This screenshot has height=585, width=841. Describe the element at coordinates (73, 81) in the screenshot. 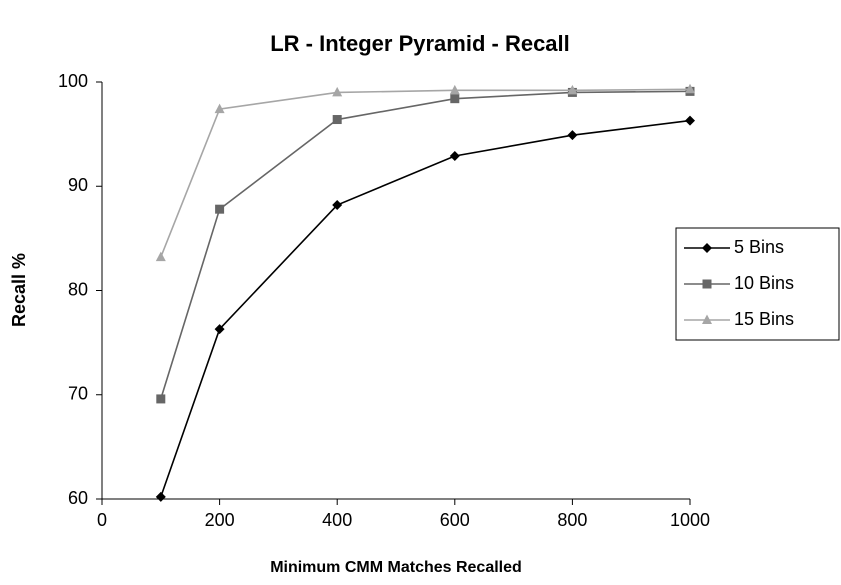

I see `y-tick-label: 100` at that location.